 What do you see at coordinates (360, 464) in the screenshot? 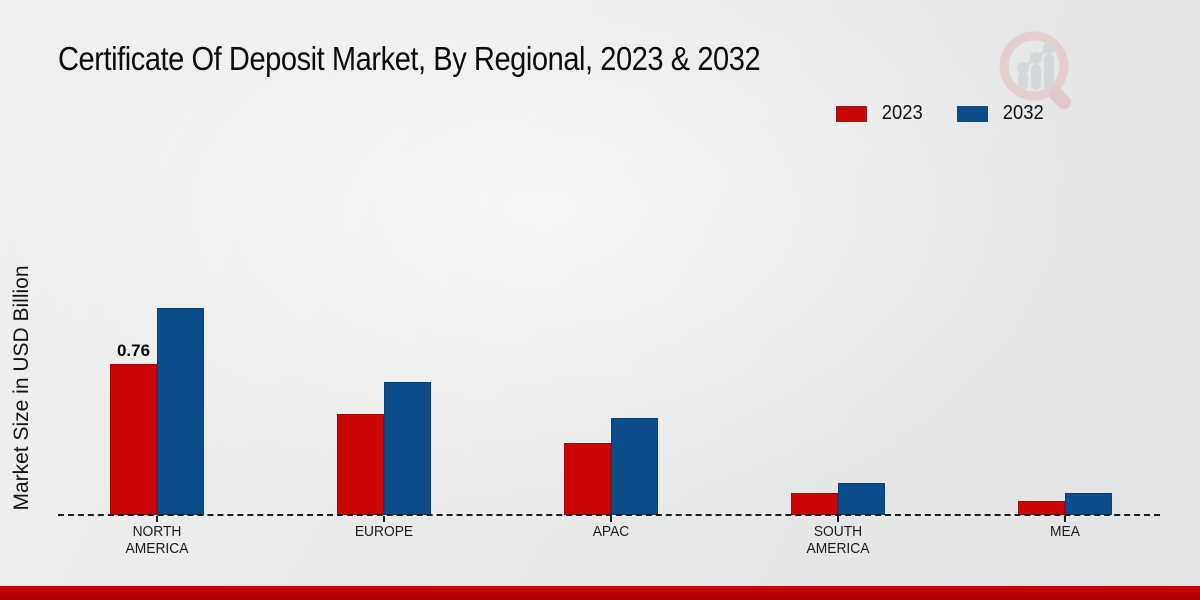
I see `bar-2023-europe` at bounding box center [360, 464].